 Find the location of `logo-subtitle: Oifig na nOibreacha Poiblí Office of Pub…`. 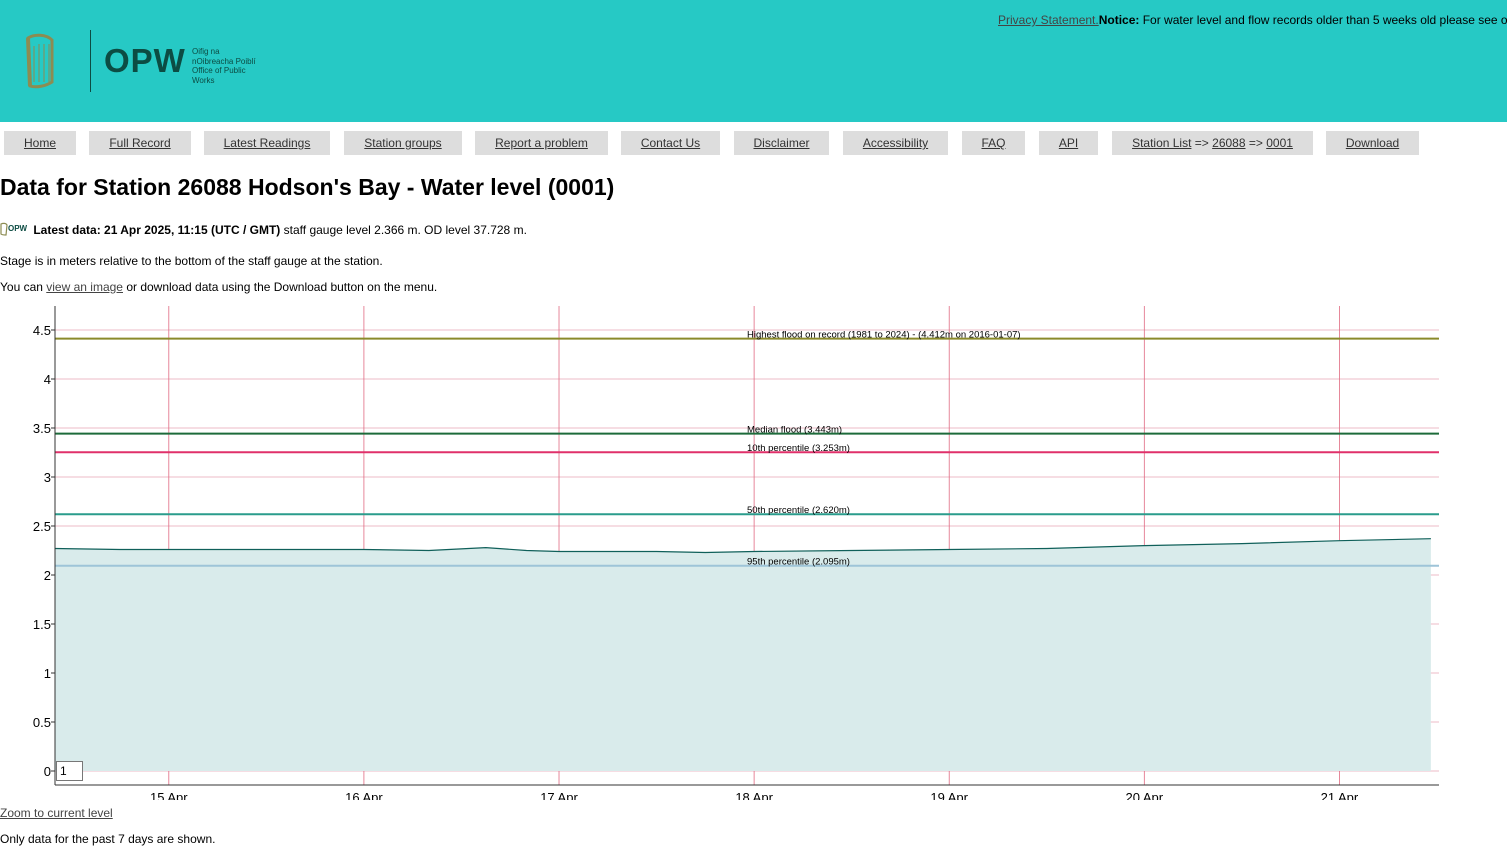

logo-subtitle: Oifig na nOibreacha Poiblí Office of Pub… is located at coordinates (227, 66).